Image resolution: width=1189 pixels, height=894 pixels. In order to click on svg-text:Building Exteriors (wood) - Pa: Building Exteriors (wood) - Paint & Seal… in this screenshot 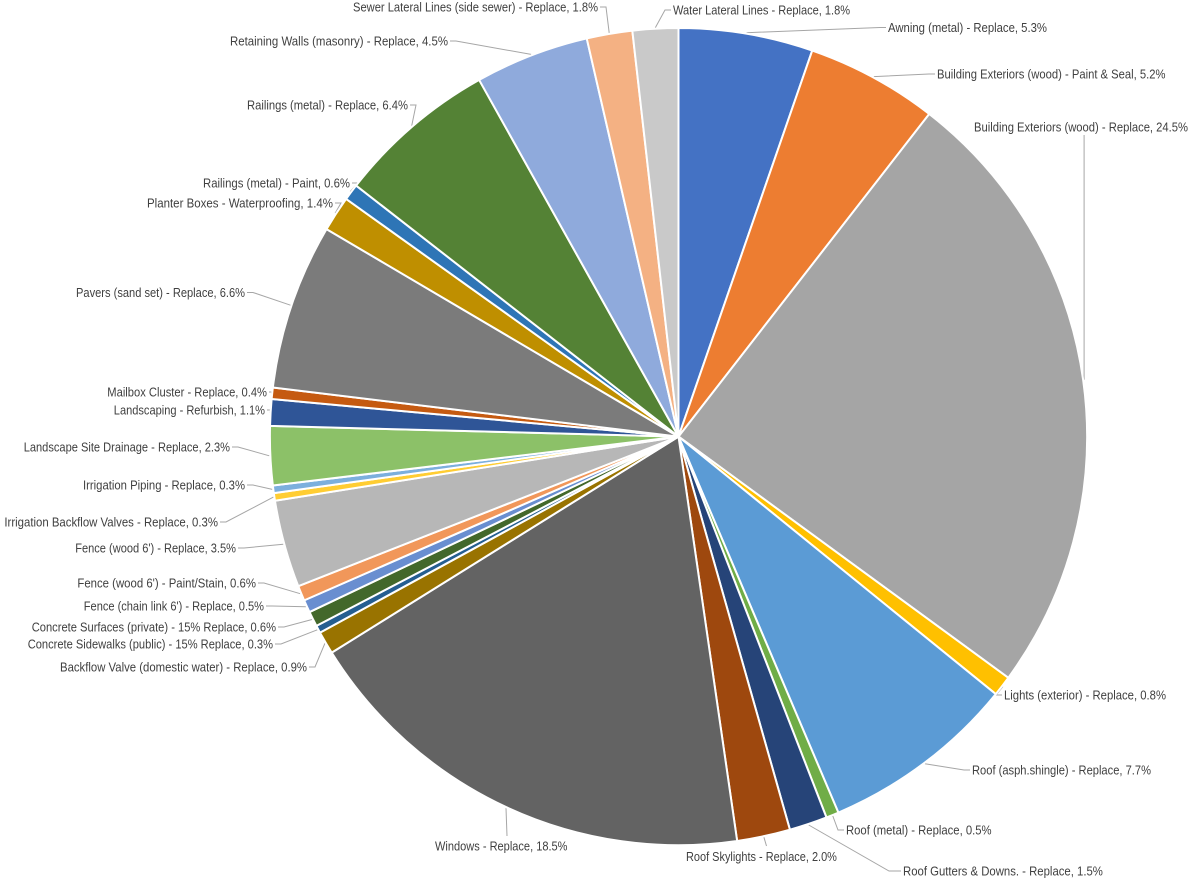, I will do `click(1051, 74)`.